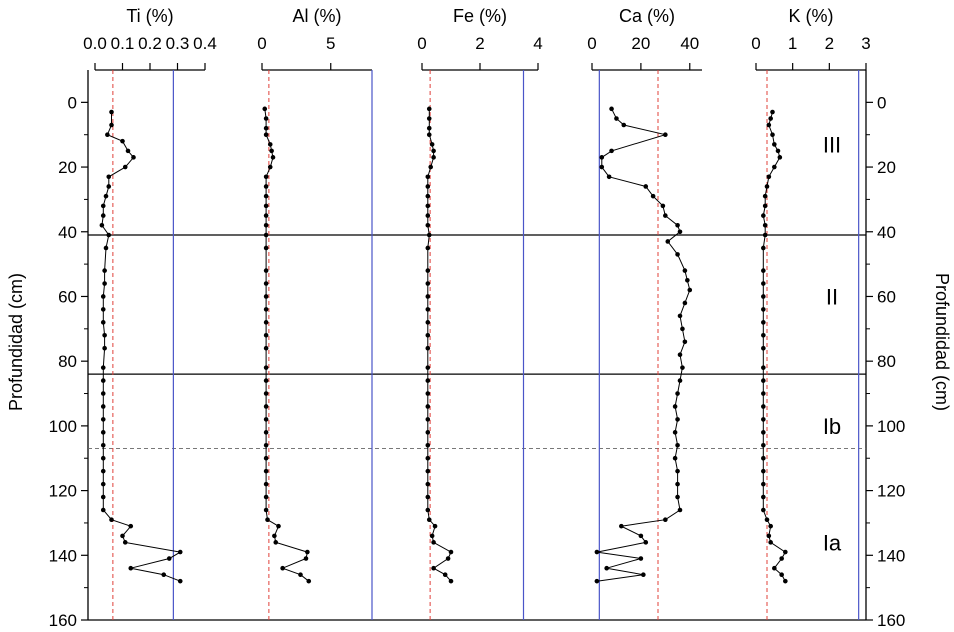 The image size is (954, 632). Describe the element at coordinates (330, 43) in the screenshot. I see `x-tick-label: 5` at that location.